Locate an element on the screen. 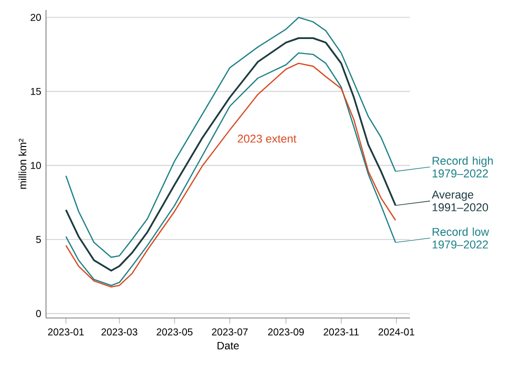 The image size is (513, 377). x-tick-label: 2023-01 is located at coordinates (66, 332).